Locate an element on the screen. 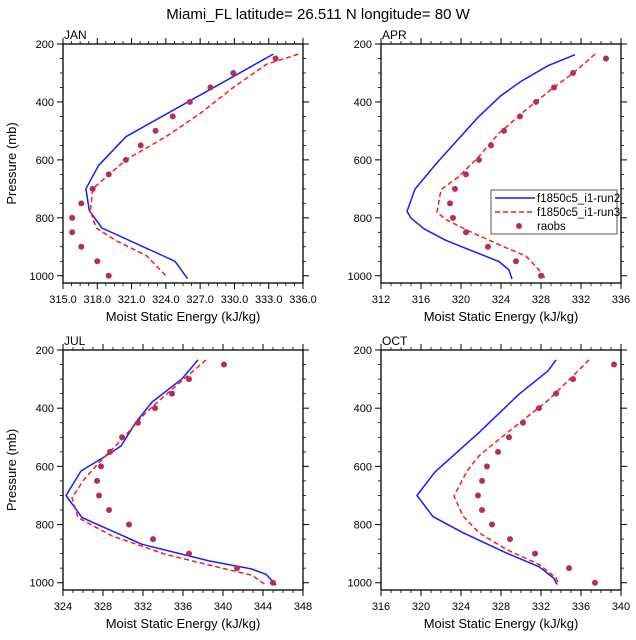 The image size is (636, 640). x-tick-label: 336.0 is located at coordinates (303, 300).